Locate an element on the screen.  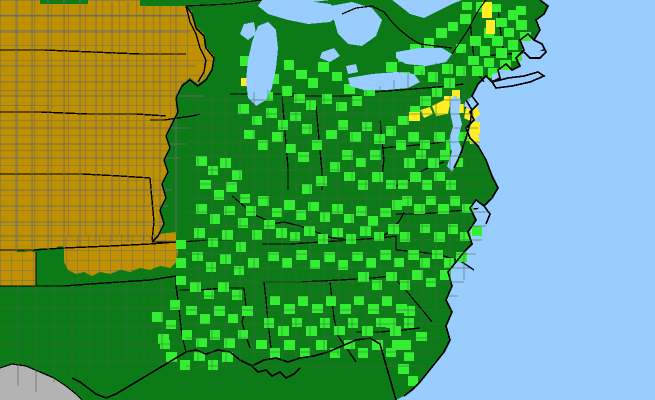
pamlico-sound is located at coordinates (486, 214).